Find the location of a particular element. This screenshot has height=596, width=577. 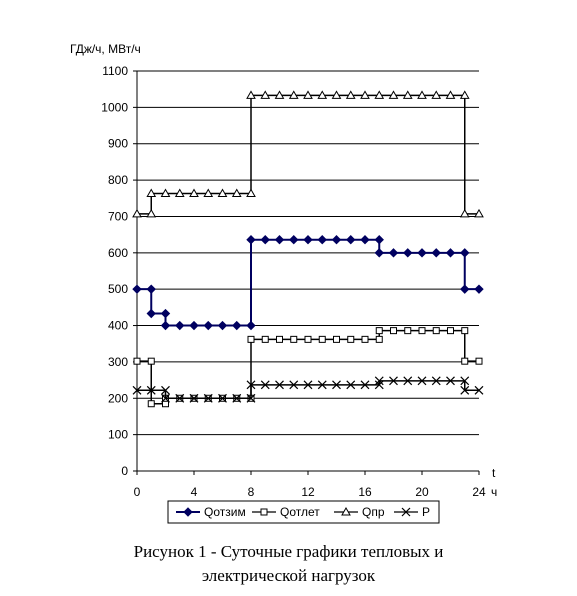

legend-item: Qотзим is located at coordinates (211, 512).